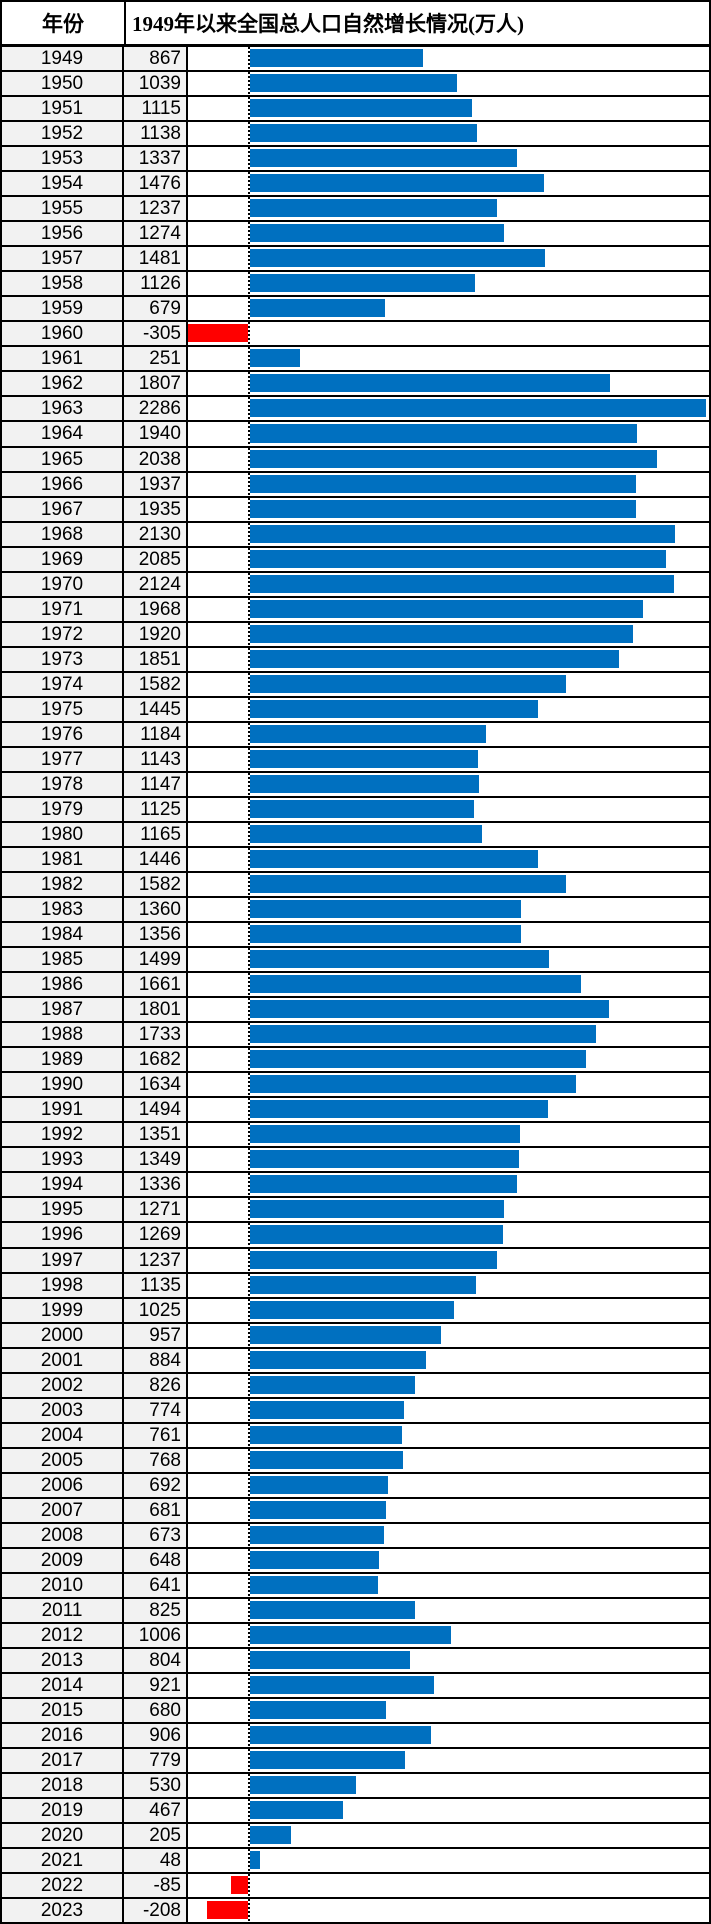 The height and width of the screenshot is (1924, 711). Describe the element at coordinates (63, 209) in the screenshot. I see `year-cell: 1955` at that location.